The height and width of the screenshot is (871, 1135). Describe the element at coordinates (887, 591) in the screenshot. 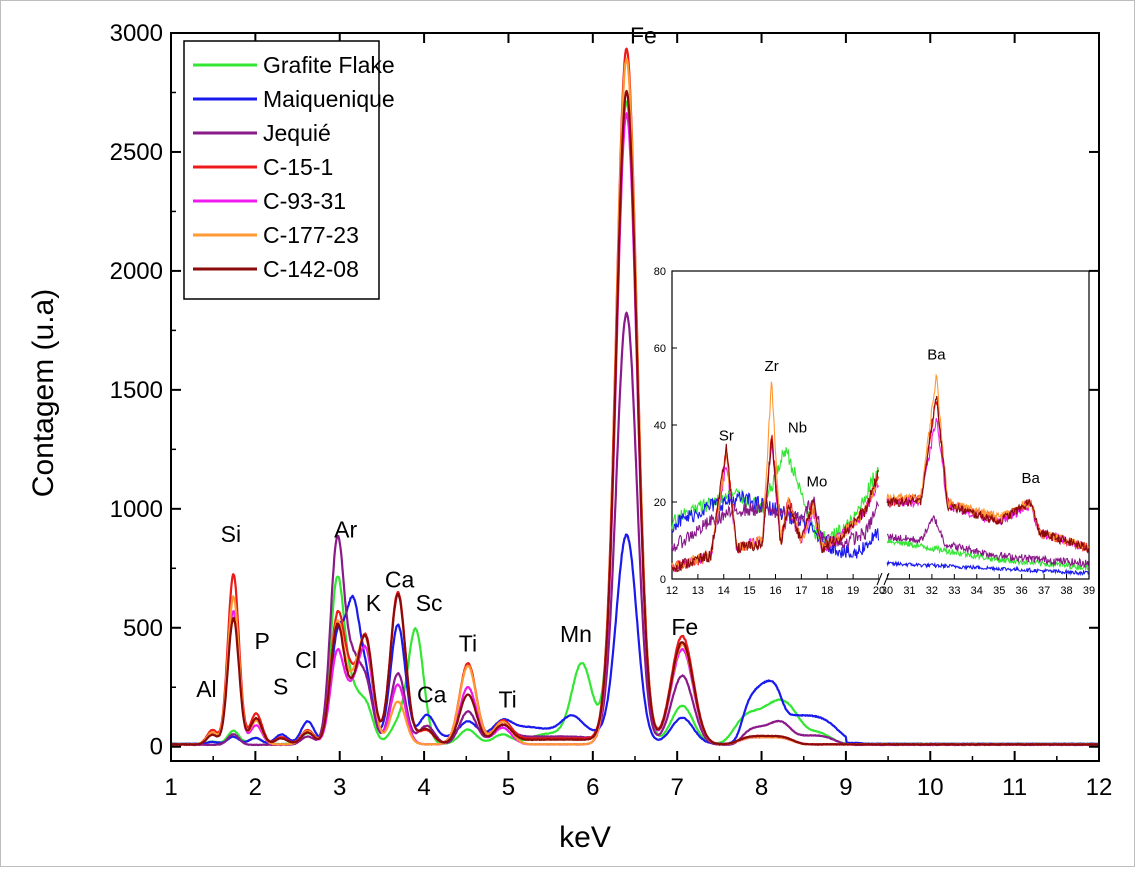

I see `inset-x-tick-label: 30` at that location.